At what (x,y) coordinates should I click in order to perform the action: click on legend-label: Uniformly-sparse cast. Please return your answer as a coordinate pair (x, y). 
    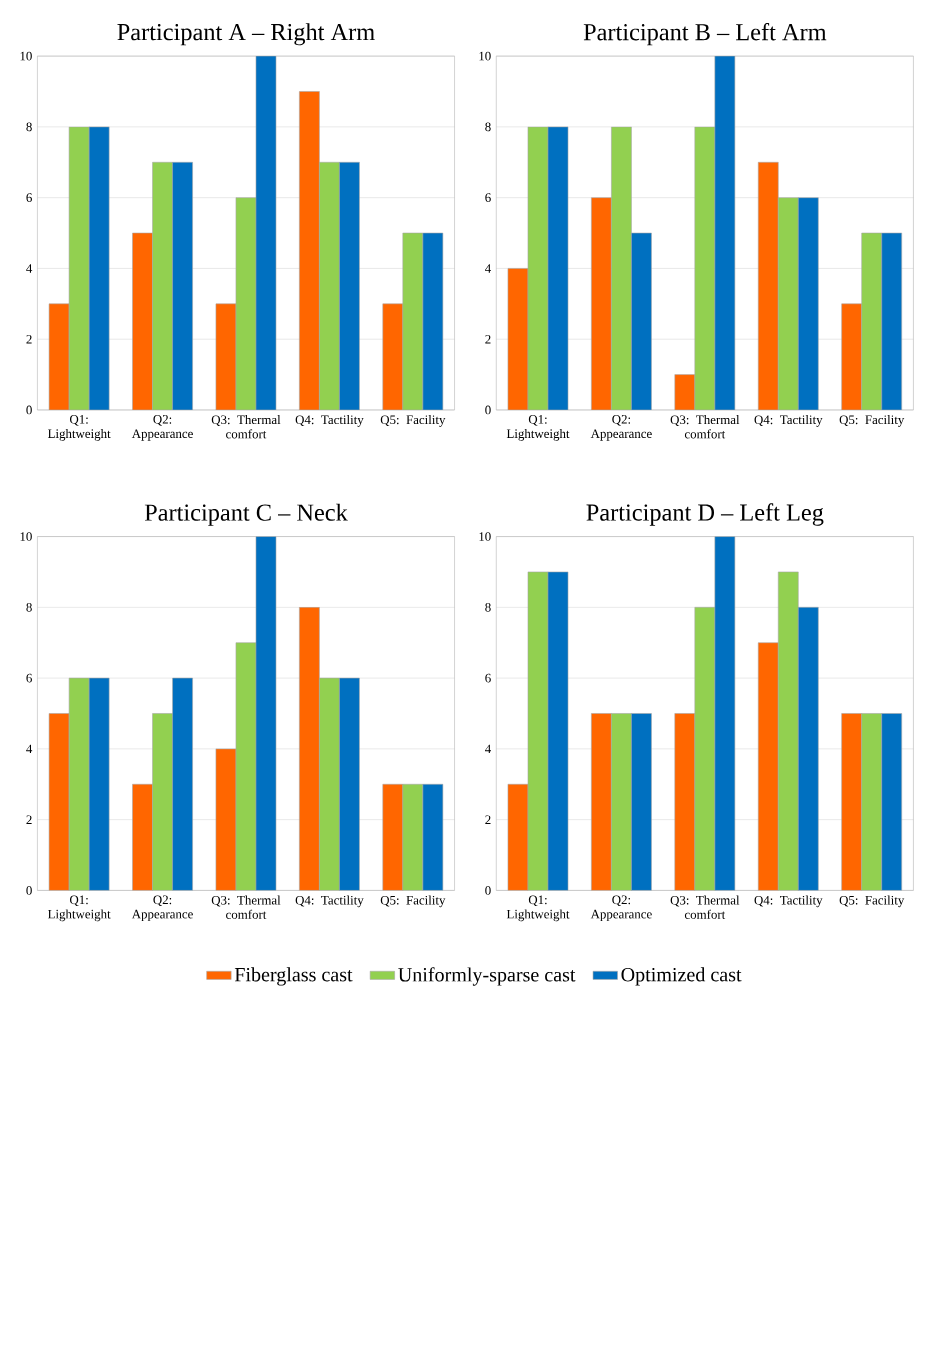
    Looking at the image, I should click on (487, 976).